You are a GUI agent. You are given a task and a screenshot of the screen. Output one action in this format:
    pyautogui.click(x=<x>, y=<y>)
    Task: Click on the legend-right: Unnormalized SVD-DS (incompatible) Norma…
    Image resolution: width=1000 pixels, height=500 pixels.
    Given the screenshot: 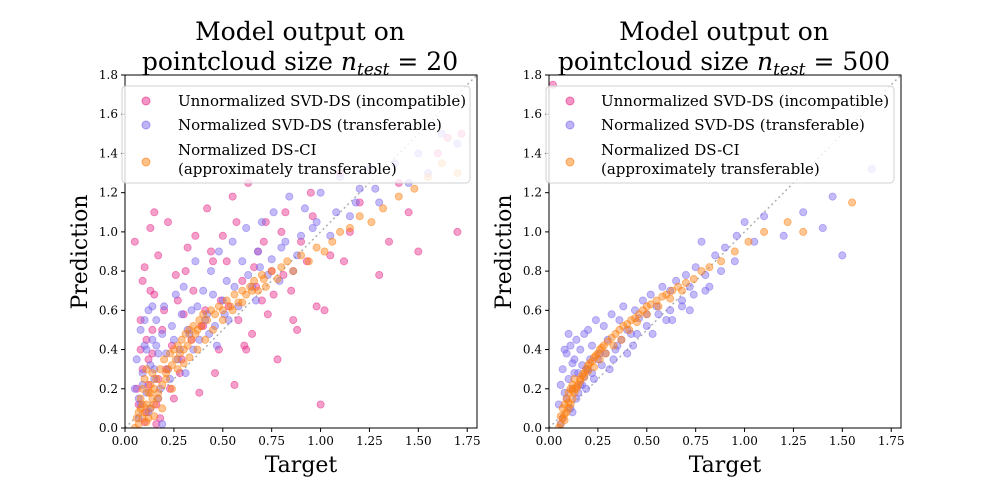 What is the action you would take?
    pyautogui.click(x=720, y=134)
    